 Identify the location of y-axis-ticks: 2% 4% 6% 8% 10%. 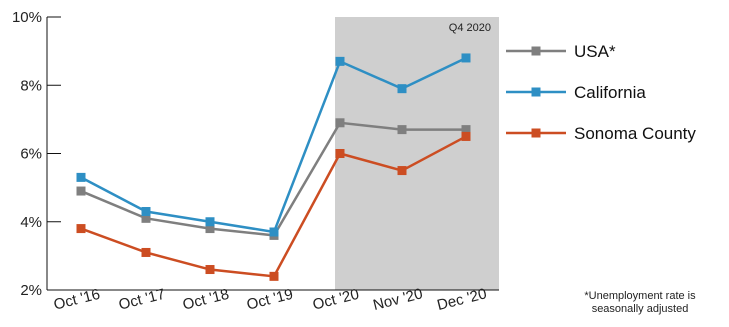
(36, 154).